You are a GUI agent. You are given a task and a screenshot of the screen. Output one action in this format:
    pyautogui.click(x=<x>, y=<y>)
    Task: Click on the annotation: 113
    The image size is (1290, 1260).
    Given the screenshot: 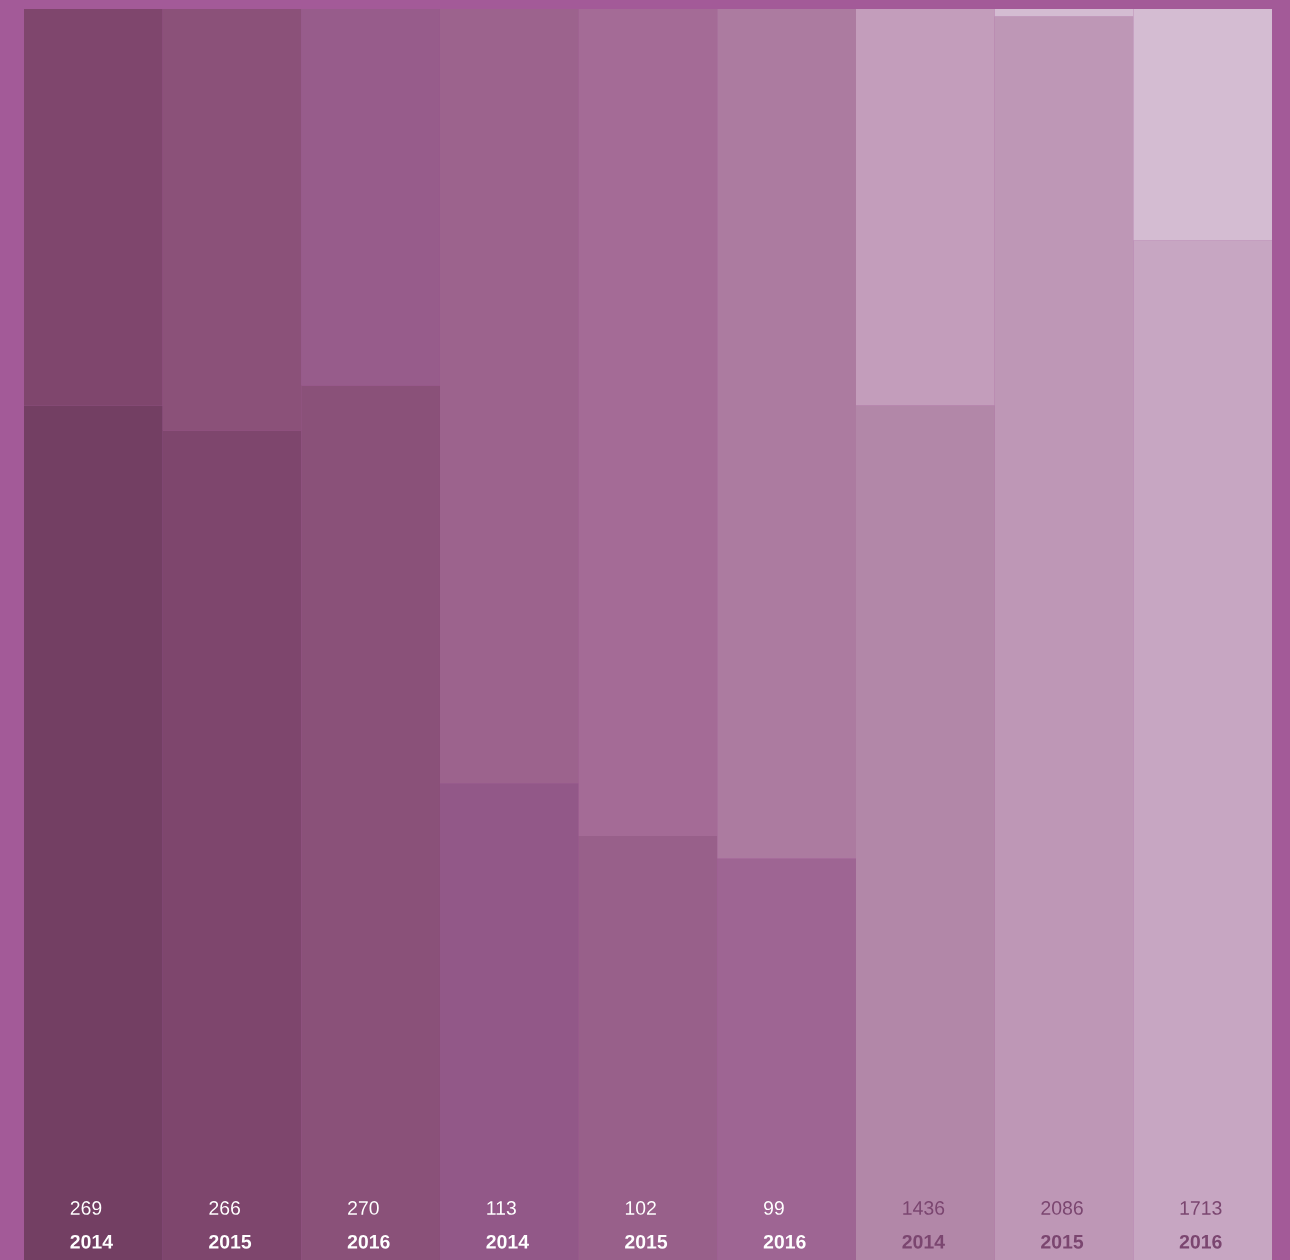 What is the action you would take?
    pyautogui.click(x=501, y=1208)
    